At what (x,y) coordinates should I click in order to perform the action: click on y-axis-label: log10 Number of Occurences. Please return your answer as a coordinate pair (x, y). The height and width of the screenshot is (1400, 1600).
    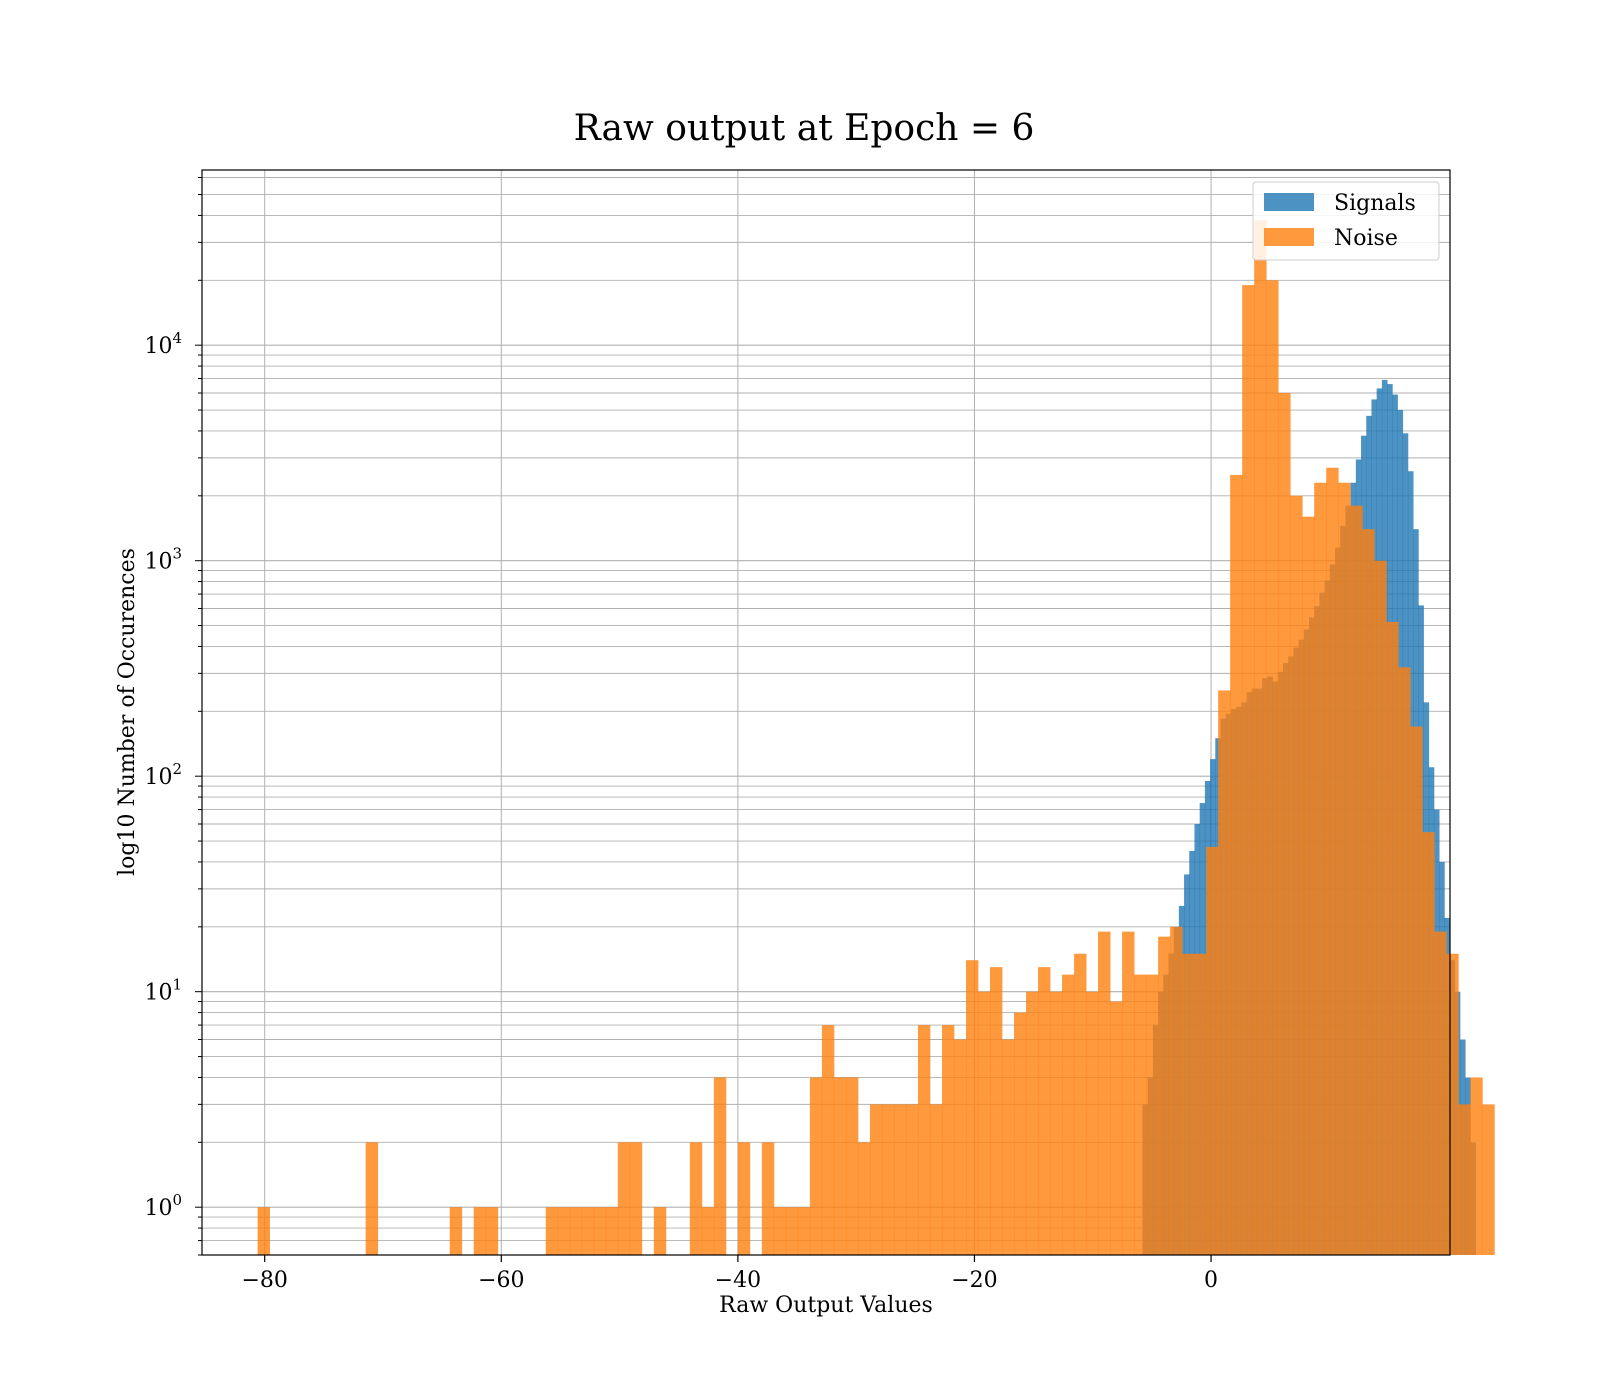
    Looking at the image, I should click on (127, 712).